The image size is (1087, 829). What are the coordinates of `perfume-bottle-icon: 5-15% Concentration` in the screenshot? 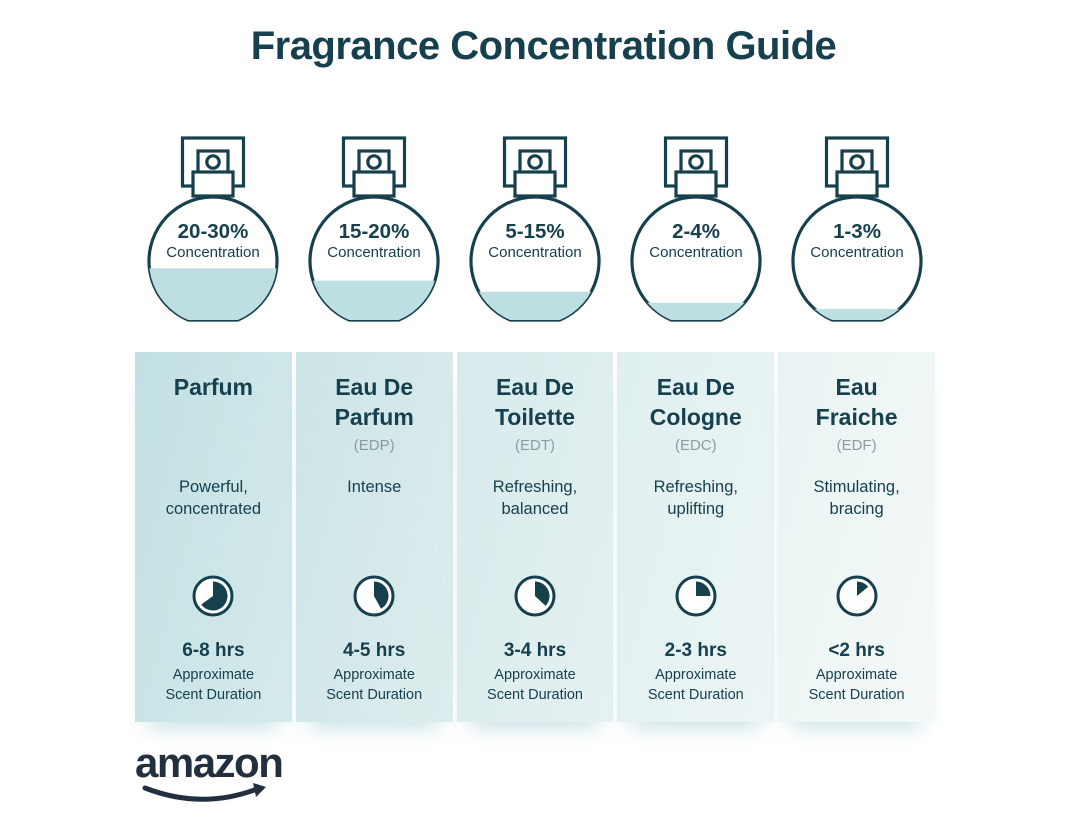 It's located at (535, 229).